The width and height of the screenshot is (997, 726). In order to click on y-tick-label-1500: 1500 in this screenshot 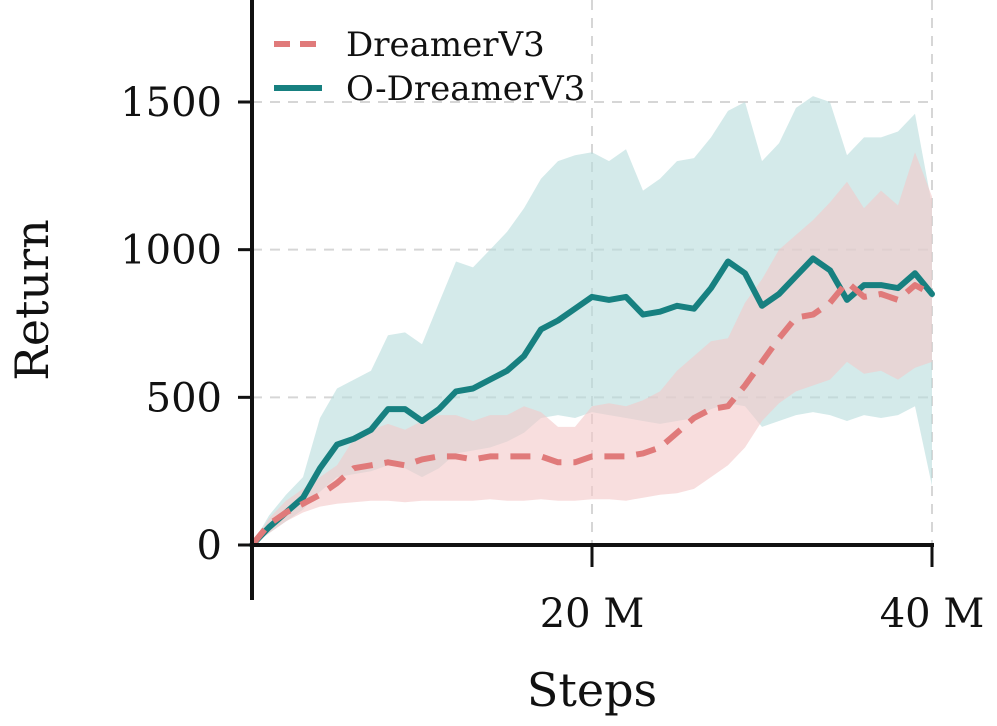, I will do `click(171, 103)`.